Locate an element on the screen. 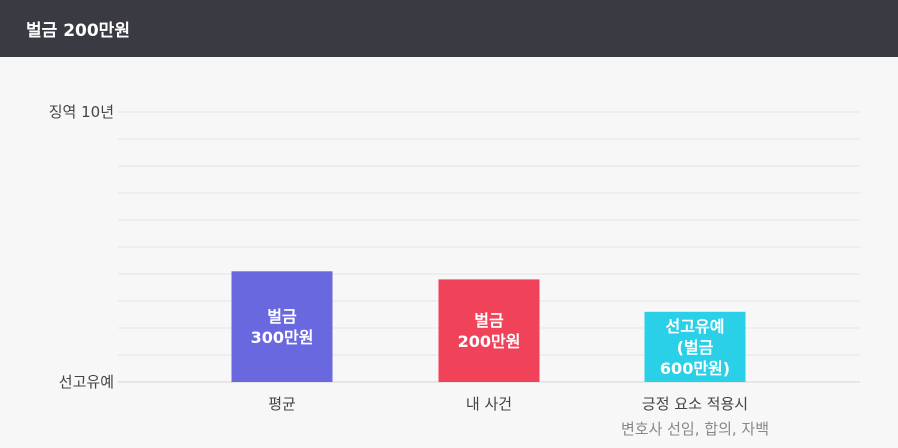 This screenshot has height=448, width=898. category-label: 긍정 요소 적용시 is located at coordinates (695, 404).